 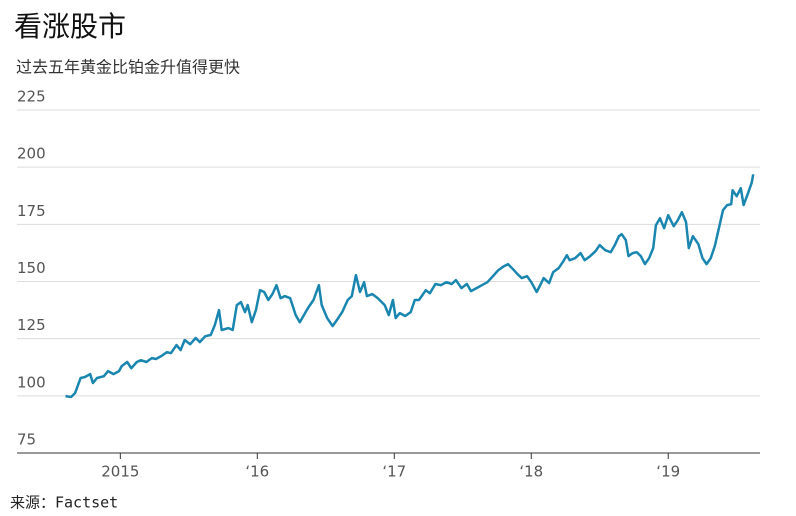 I want to click on source: 来源：Factset, so click(x=64, y=503).